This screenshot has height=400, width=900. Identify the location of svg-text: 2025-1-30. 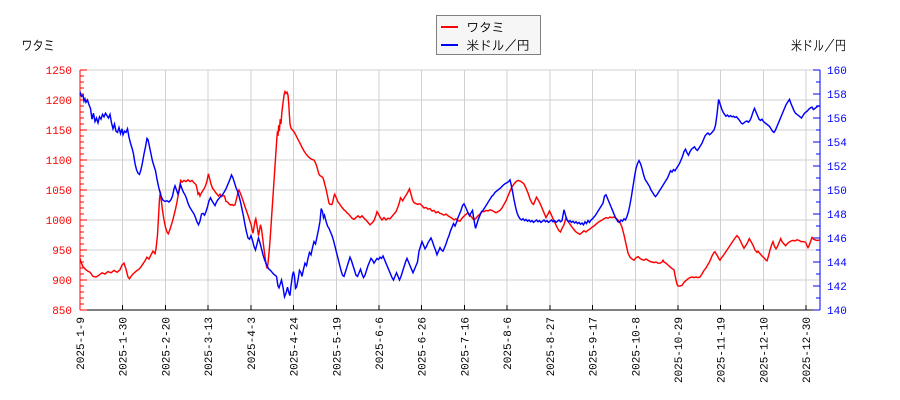
(125, 346).